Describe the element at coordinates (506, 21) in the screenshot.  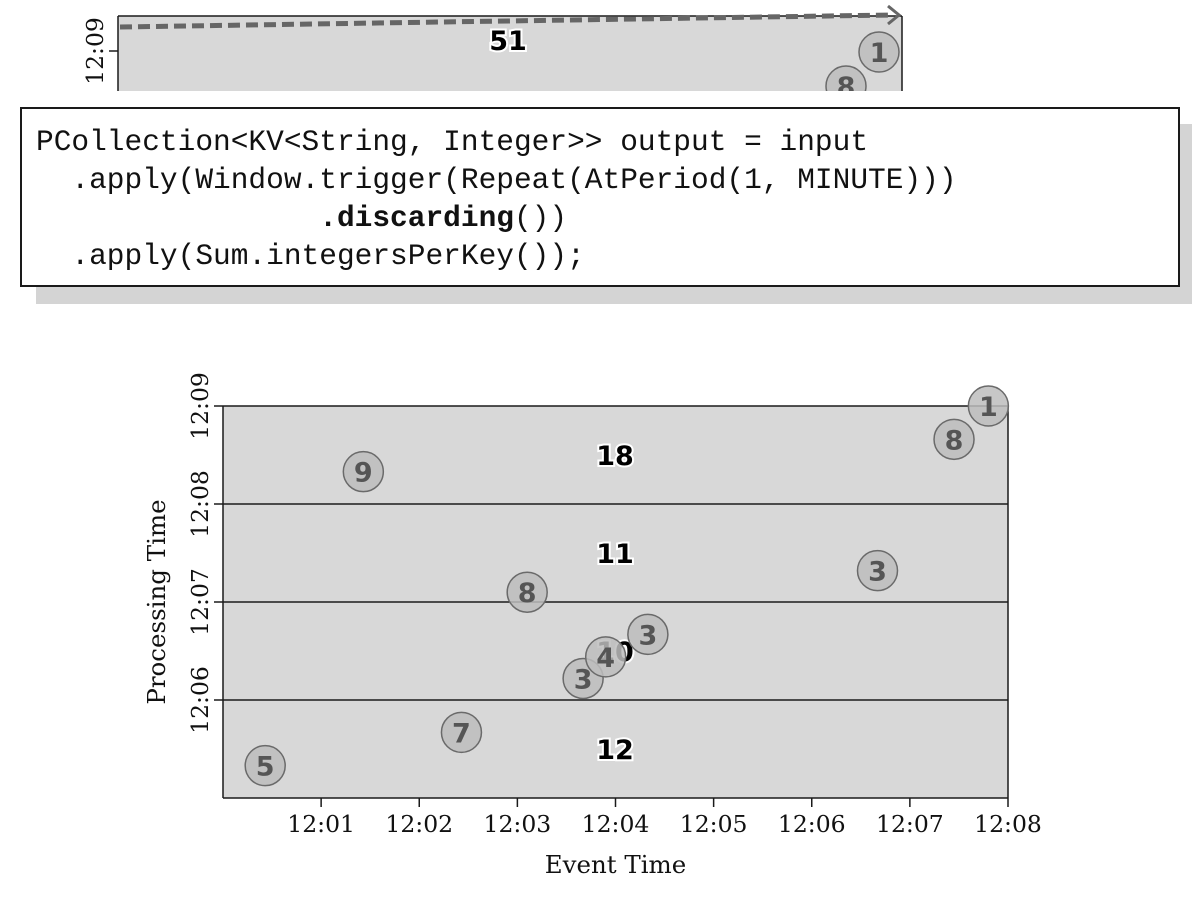
I see `watermark-dashed-line` at that location.